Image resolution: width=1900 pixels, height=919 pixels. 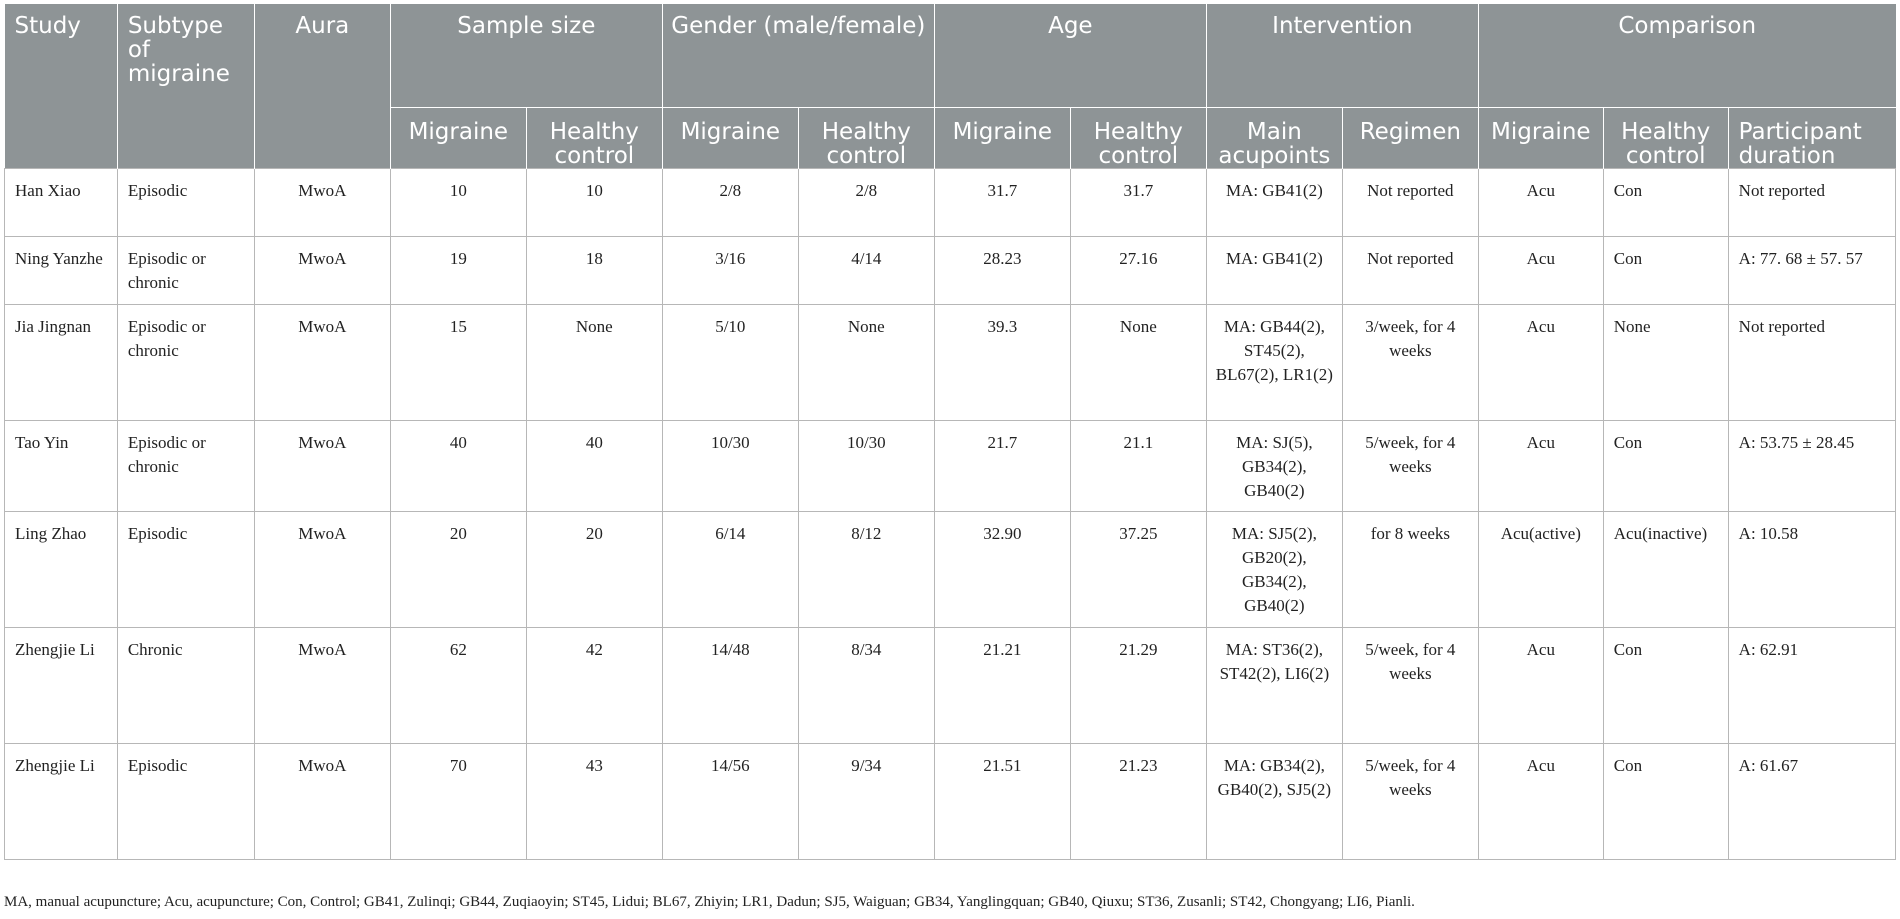 I want to click on cell-duration: A: 53.75 ± 28.45, so click(x=1812, y=466).